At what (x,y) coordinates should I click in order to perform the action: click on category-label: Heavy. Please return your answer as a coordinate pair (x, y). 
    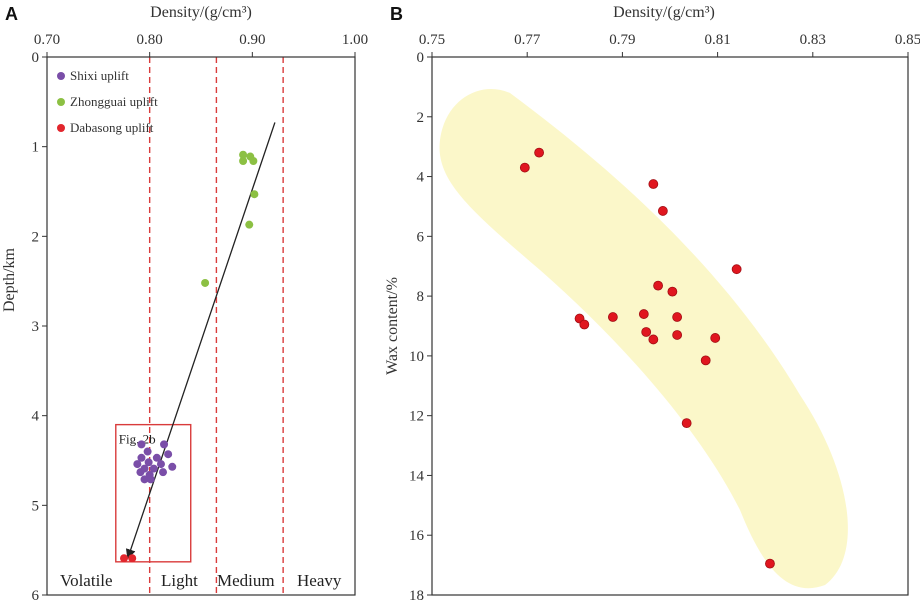
    Looking at the image, I should click on (319, 580).